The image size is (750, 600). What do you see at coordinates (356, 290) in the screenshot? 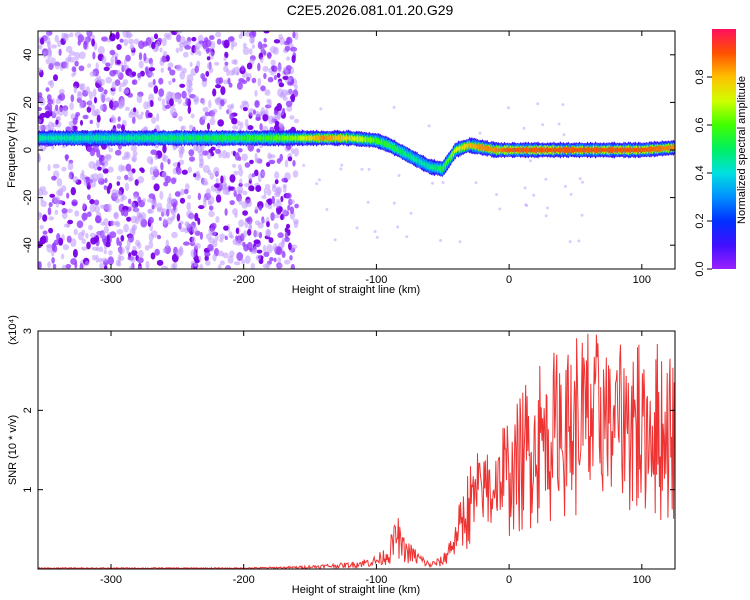
I see `spectrogram-x-label: Height of straight line (km)` at bounding box center [356, 290].